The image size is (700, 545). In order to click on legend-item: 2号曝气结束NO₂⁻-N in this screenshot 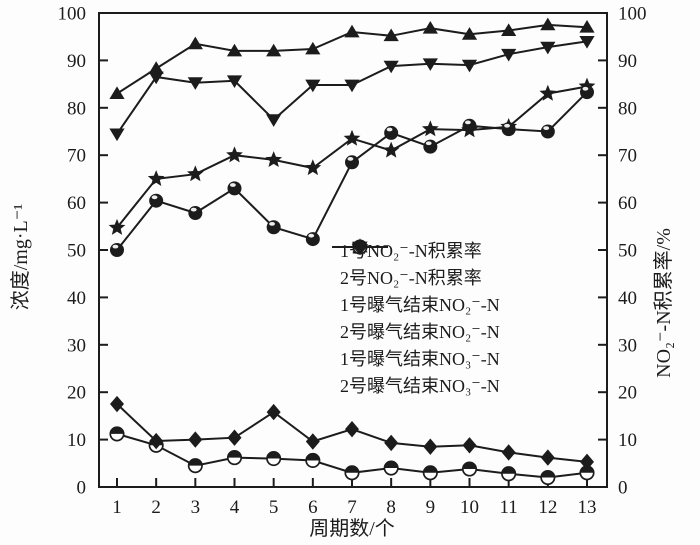, I will do `click(415, 292)`.